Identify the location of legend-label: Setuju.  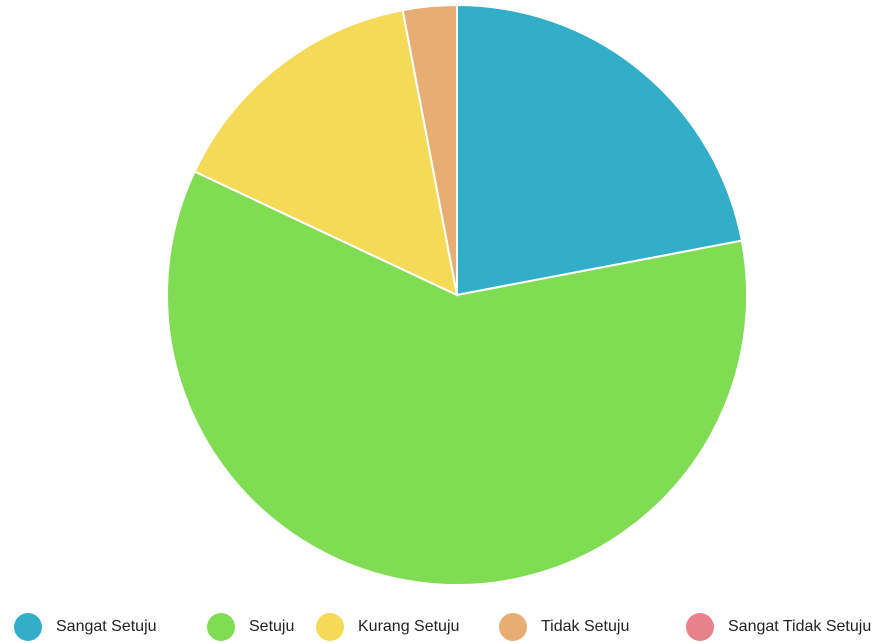
(271, 626).